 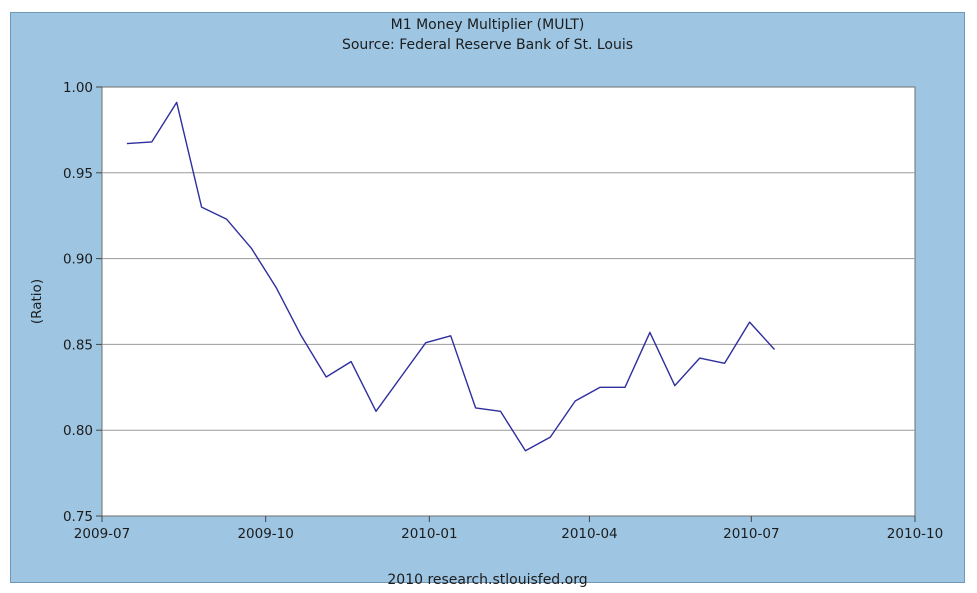 I want to click on x-tick-label-5: 2010-10, so click(x=915, y=534).